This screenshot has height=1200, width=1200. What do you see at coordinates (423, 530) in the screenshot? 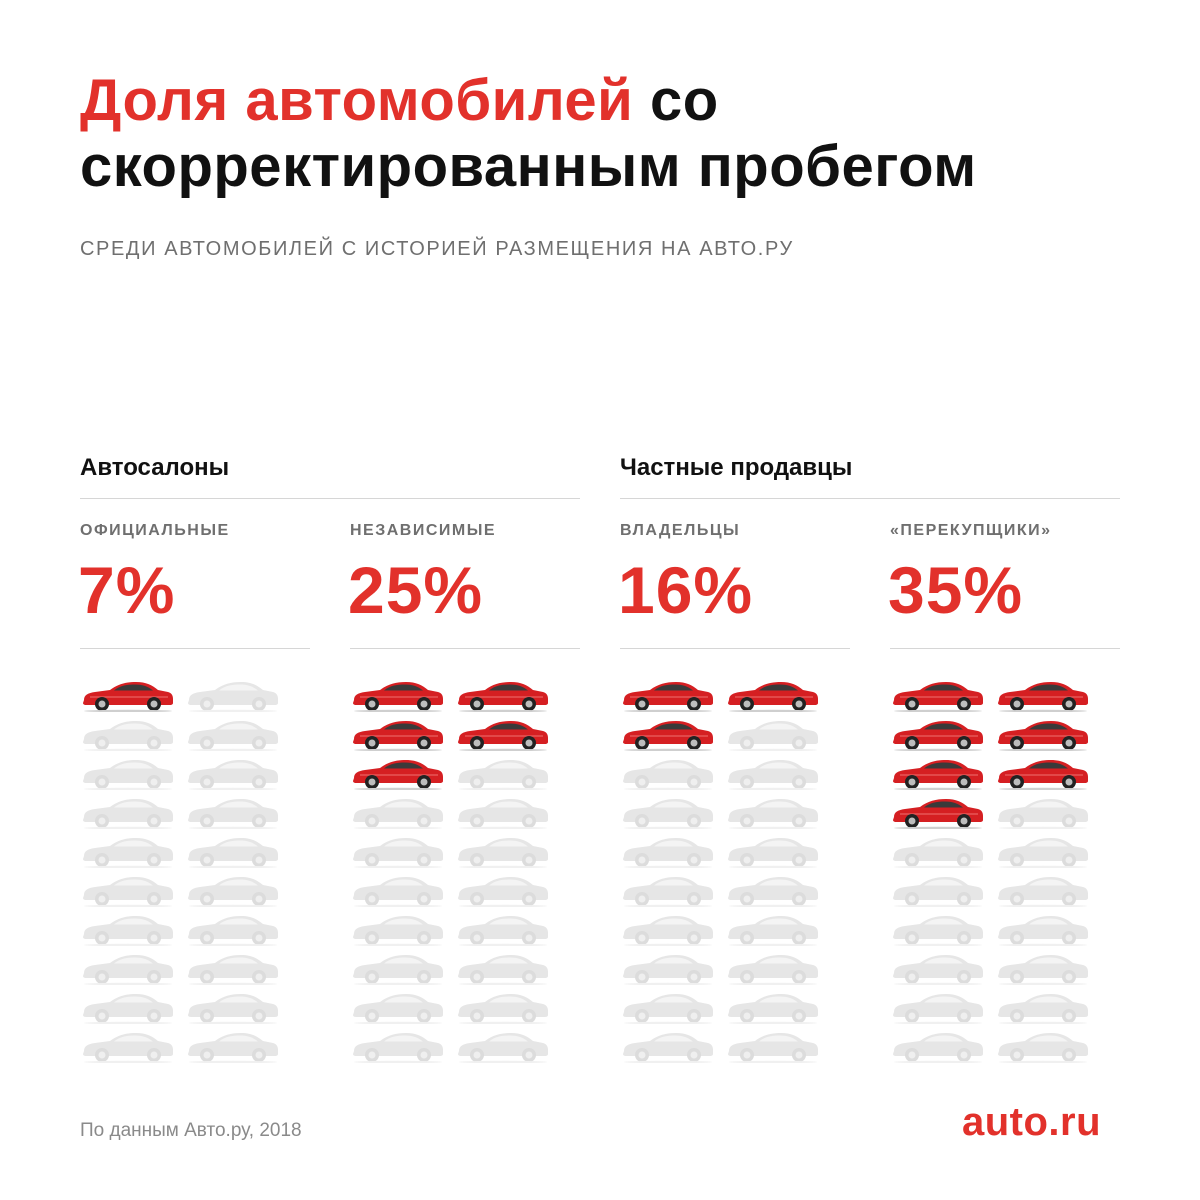
I see `category-label-independent: НЕЗАВИСИМЫЕ` at bounding box center [423, 530].